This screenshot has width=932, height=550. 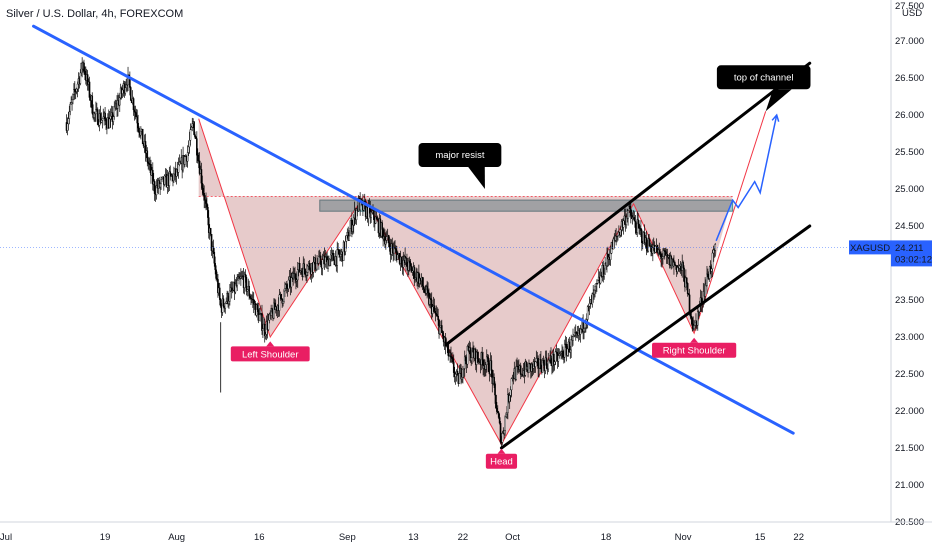 I want to click on x-tick-label: Jul, so click(x=6, y=537).